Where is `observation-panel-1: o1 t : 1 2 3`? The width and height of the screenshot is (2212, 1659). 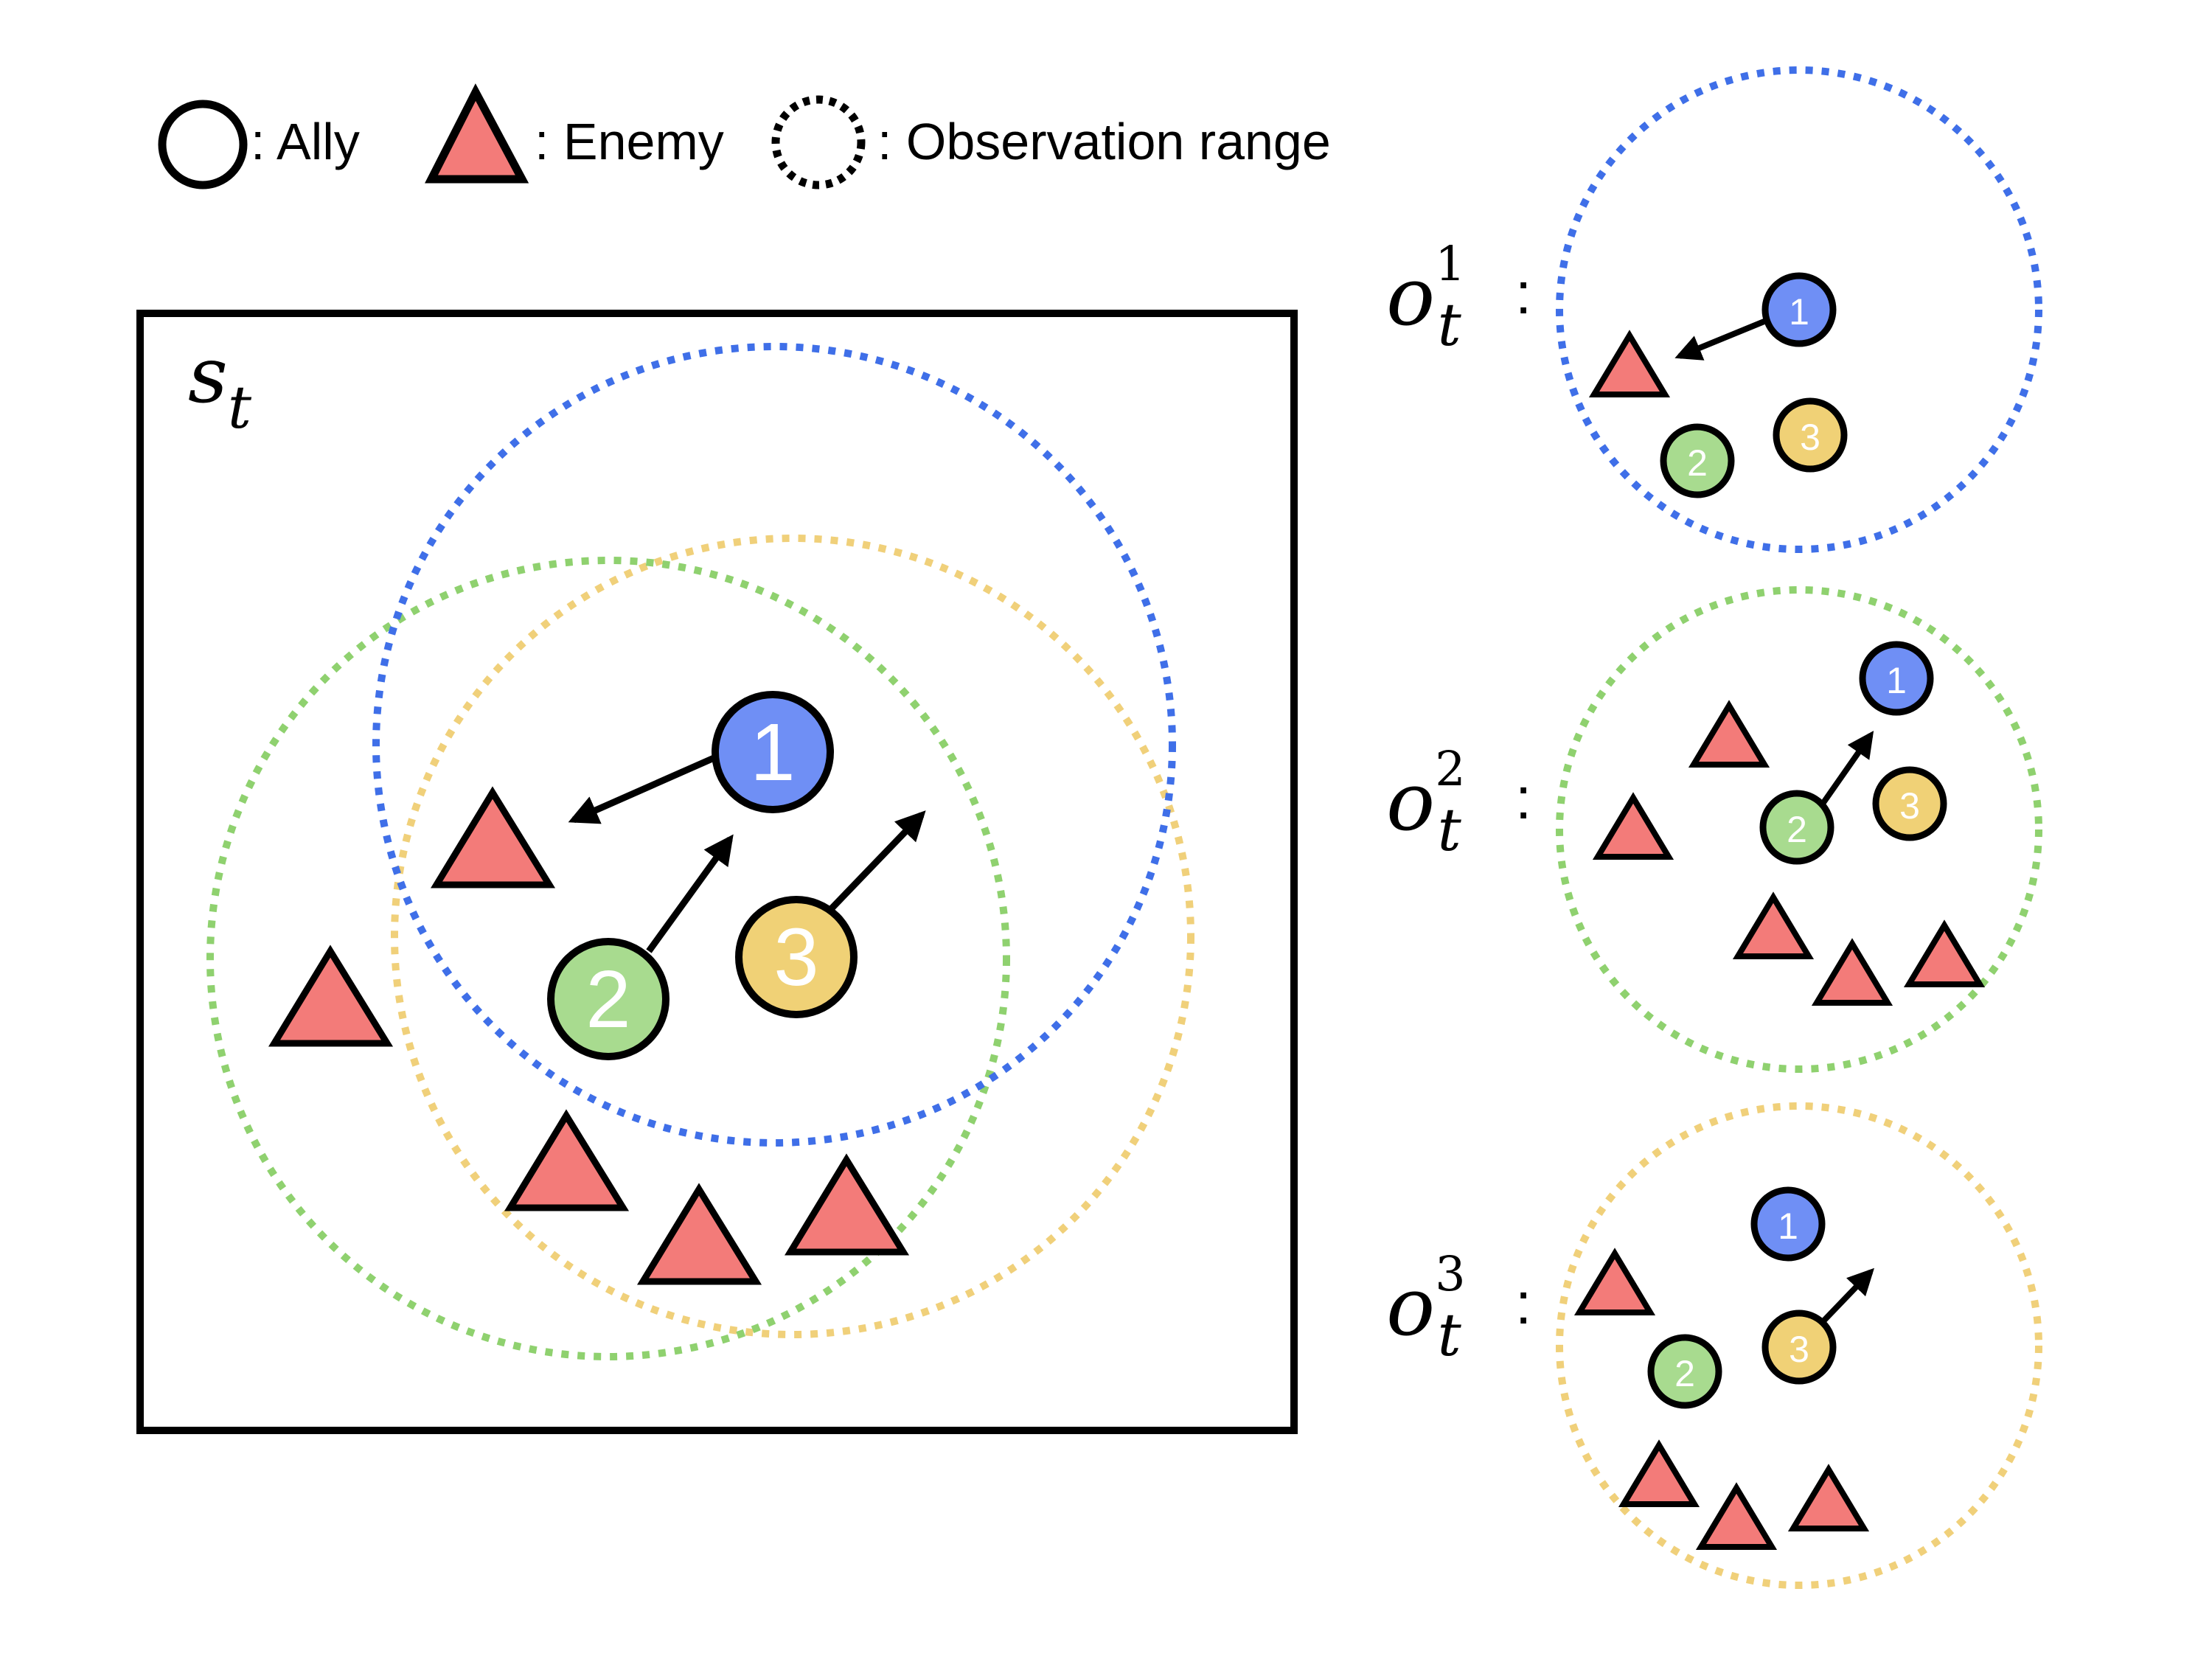 observation-panel-1: o1 t : 1 2 3 is located at coordinates (1714, 309).